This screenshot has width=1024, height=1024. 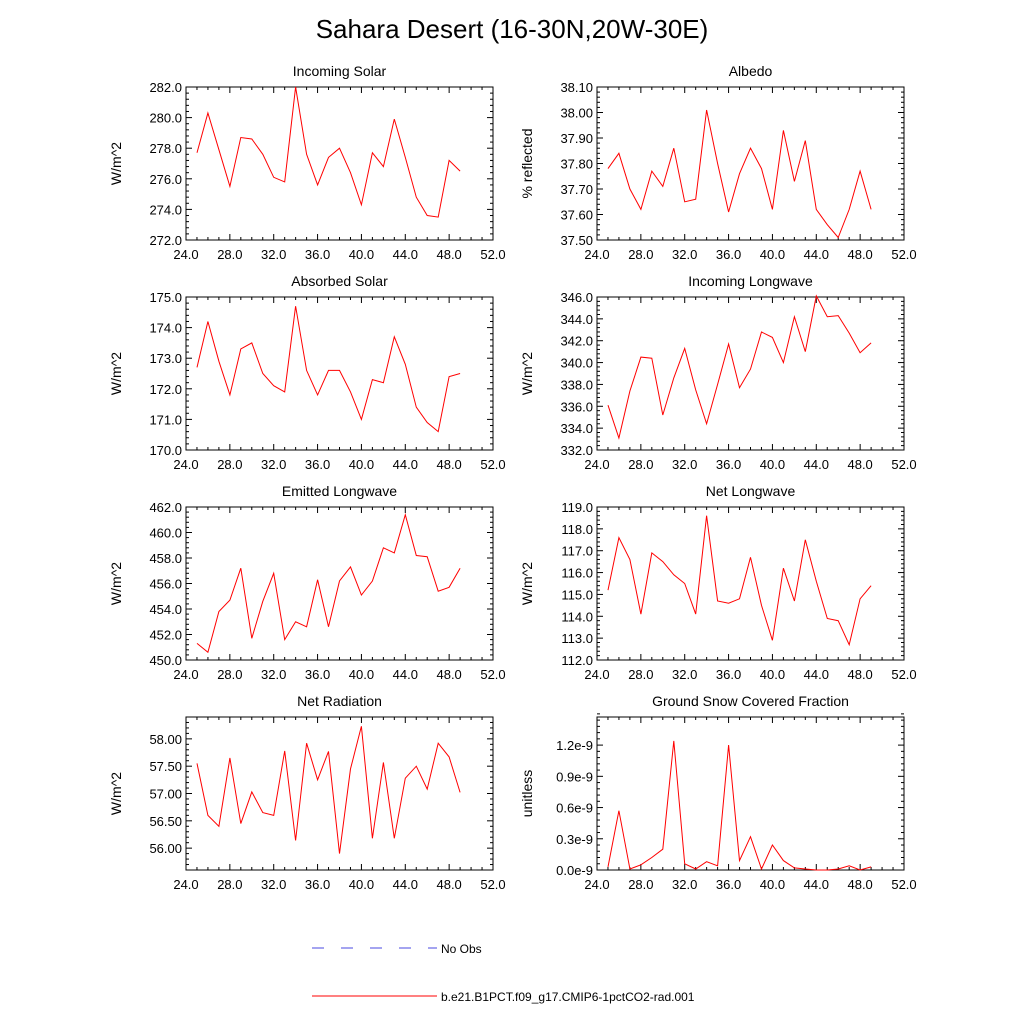 What do you see at coordinates (576, 164) in the screenshot?
I see `y-tick-label: 37.80` at bounding box center [576, 164].